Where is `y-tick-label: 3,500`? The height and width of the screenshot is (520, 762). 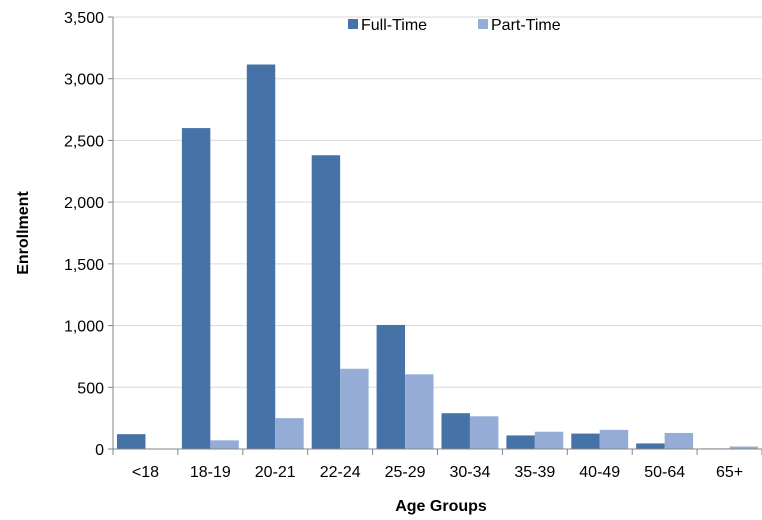
y-tick-label: 3,500 is located at coordinates (84, 18).